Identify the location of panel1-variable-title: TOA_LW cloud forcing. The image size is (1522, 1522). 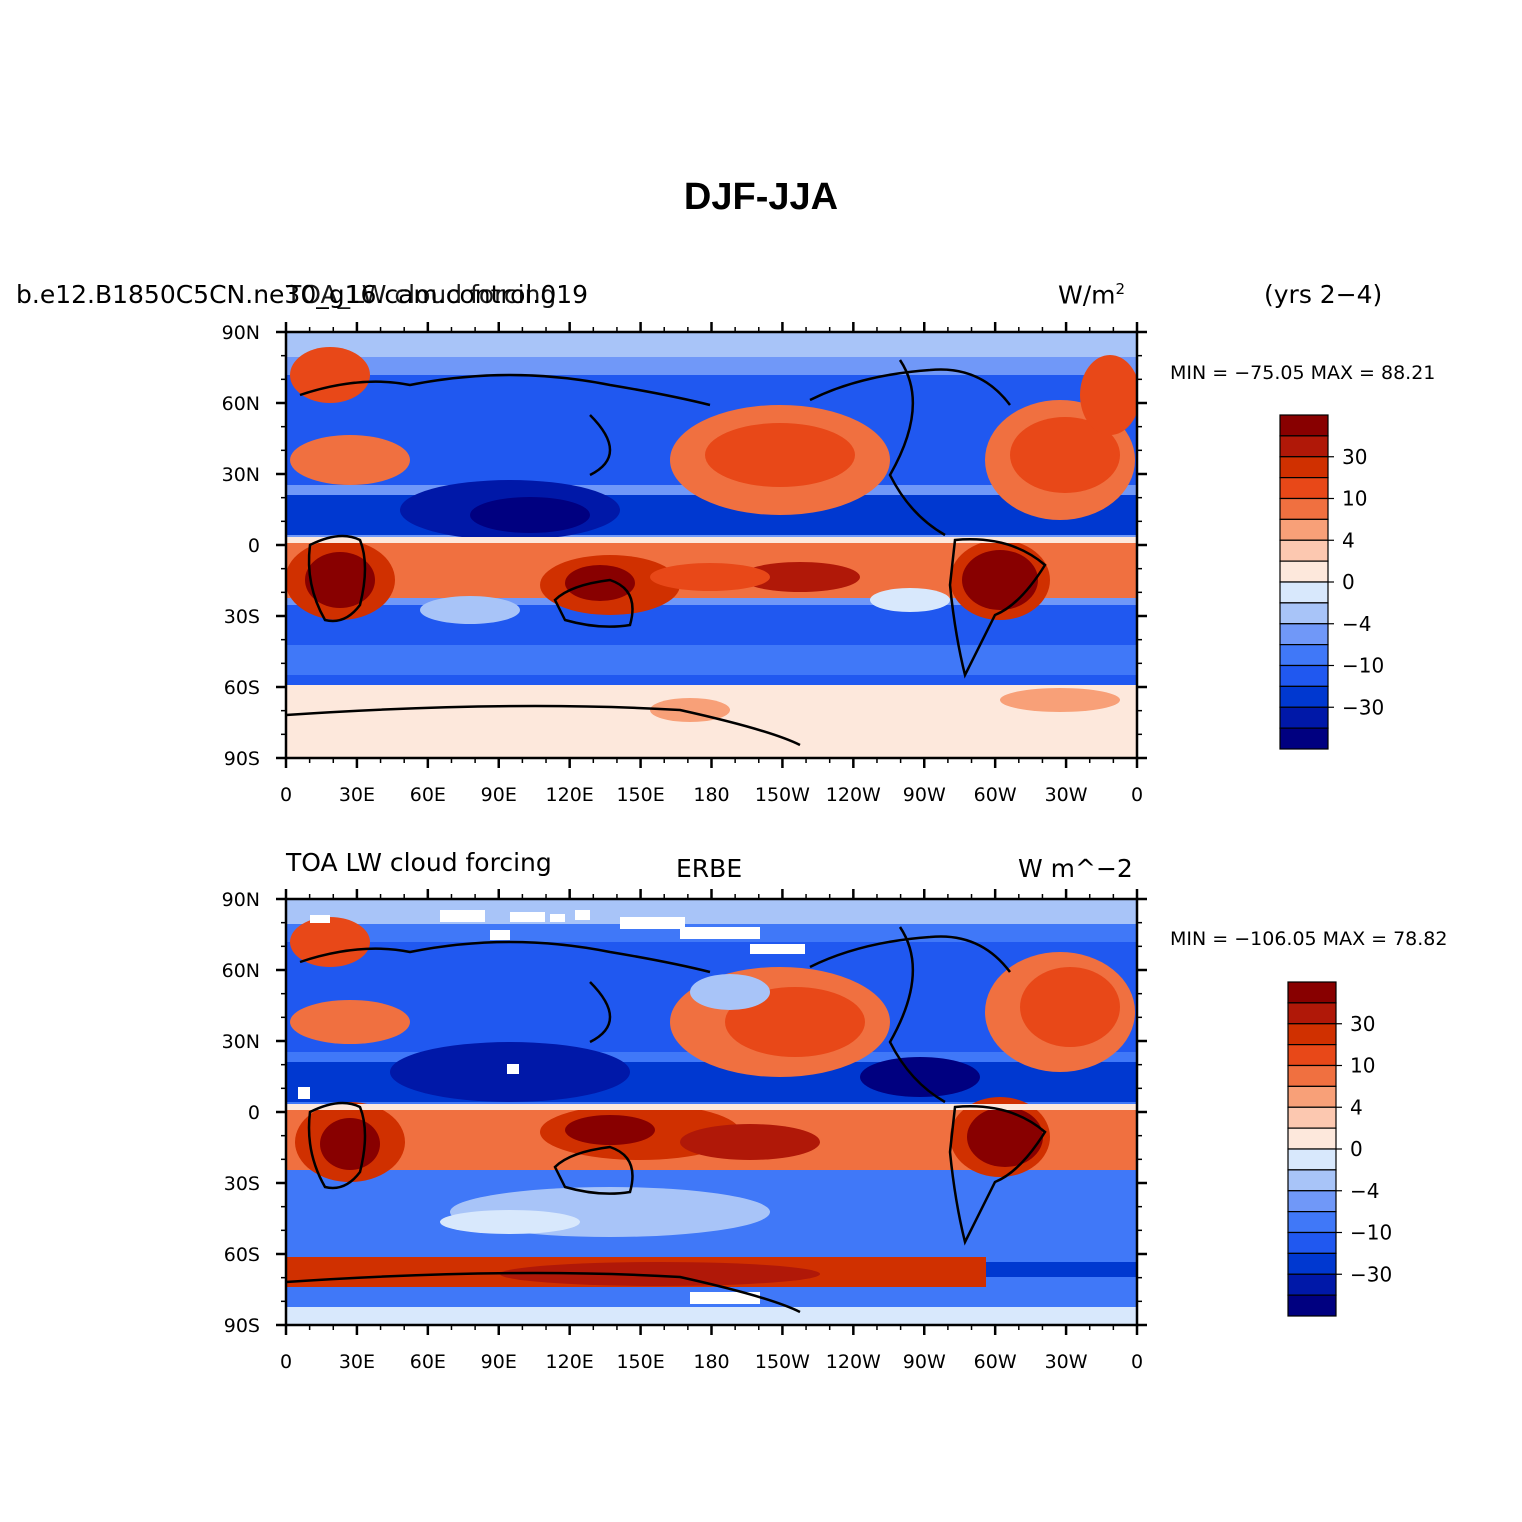
(421, 294).